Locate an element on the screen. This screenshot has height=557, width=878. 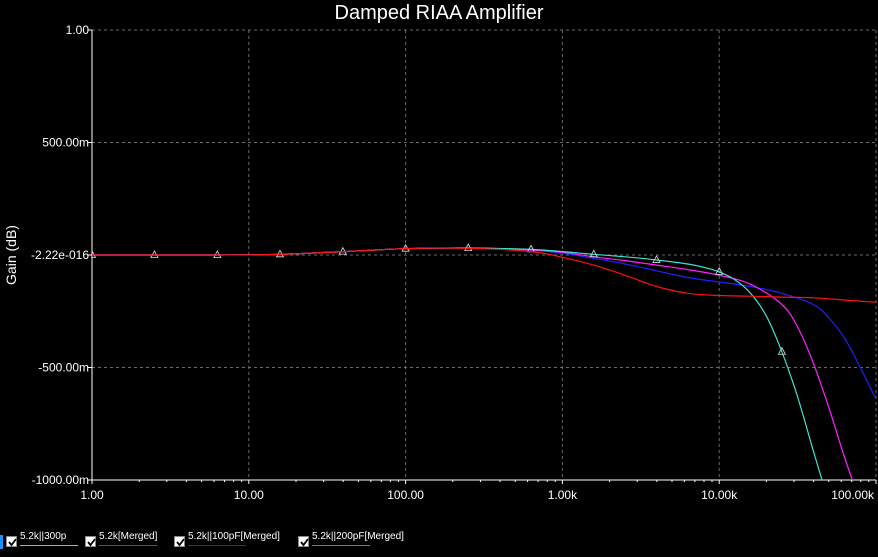
y-axis-label: Gain (dB) is located at coordinates (11, 255).